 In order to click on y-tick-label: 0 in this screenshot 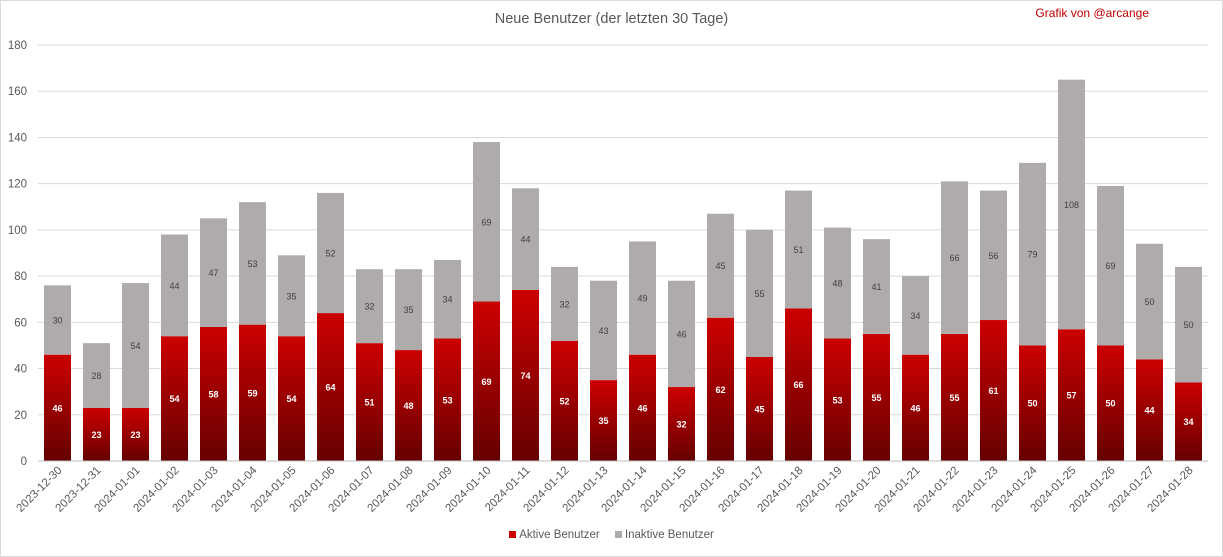, I will do `click(24, 462)`.